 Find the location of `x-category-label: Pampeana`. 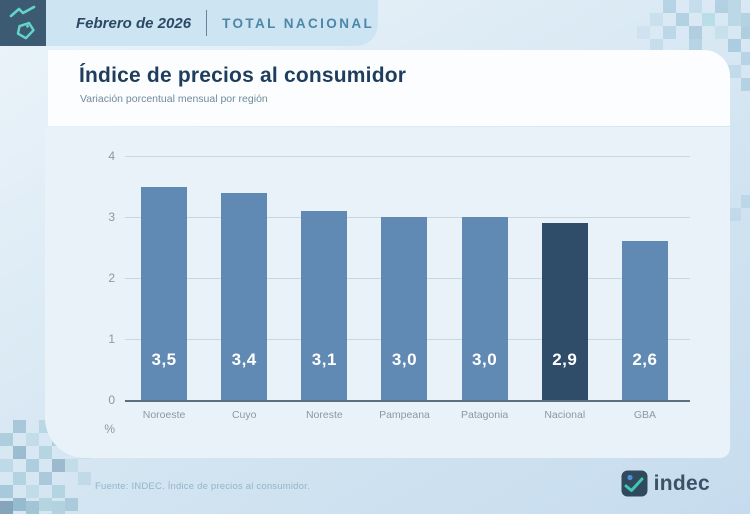

x-category-label: Pampeana is located at coordinates (404, 415).